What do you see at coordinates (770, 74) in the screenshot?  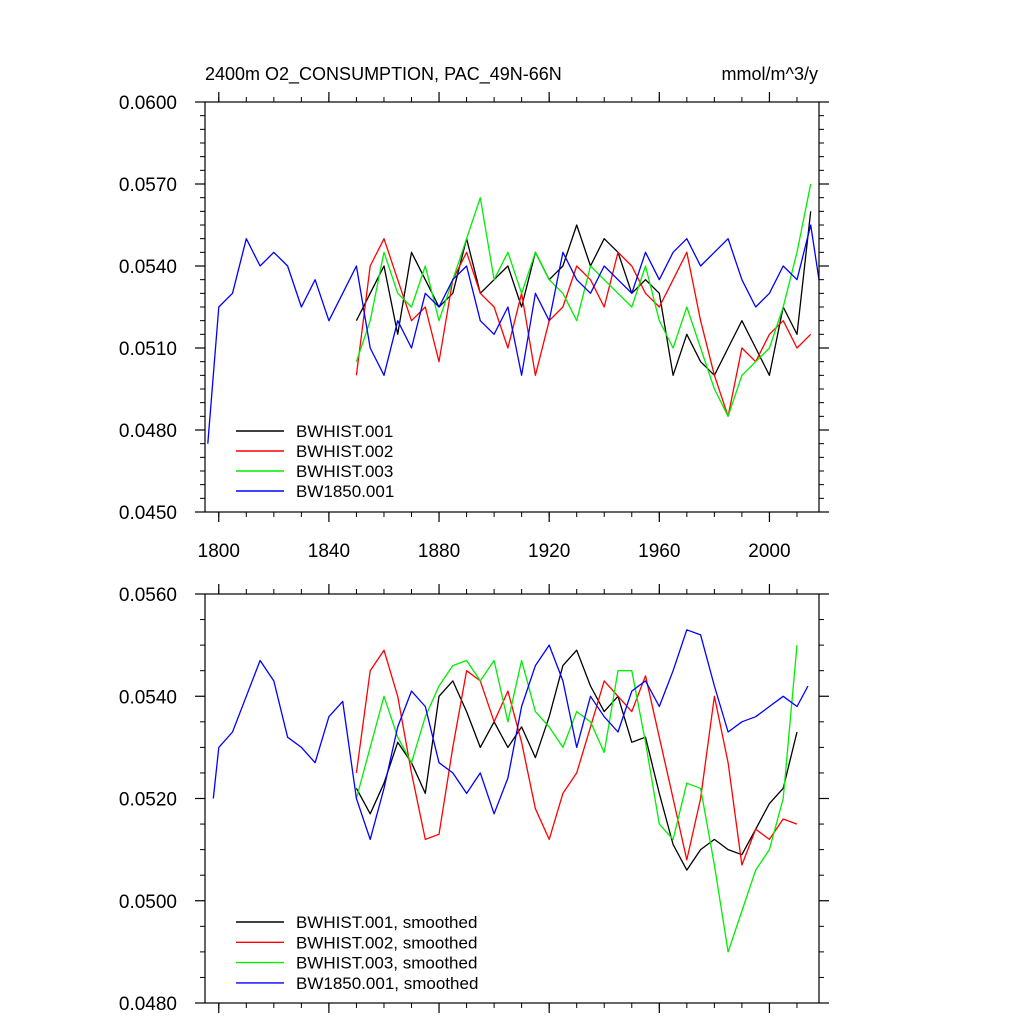 I see `chart-units: mmol/m^3/y` at bounding box center [770, 74].